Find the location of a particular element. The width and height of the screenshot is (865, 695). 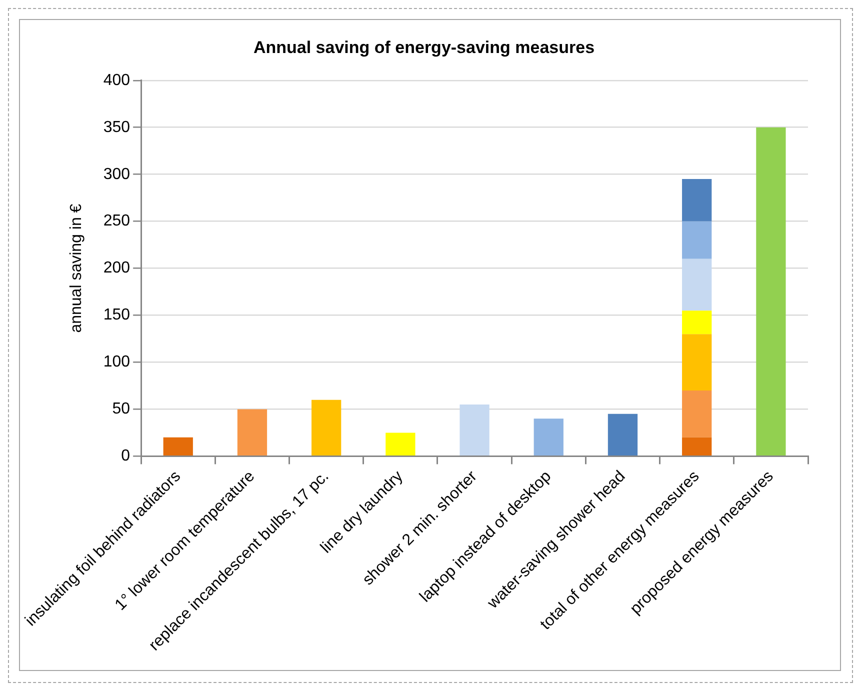

y-tick-label: 250 is located at coordinates (116, 221).